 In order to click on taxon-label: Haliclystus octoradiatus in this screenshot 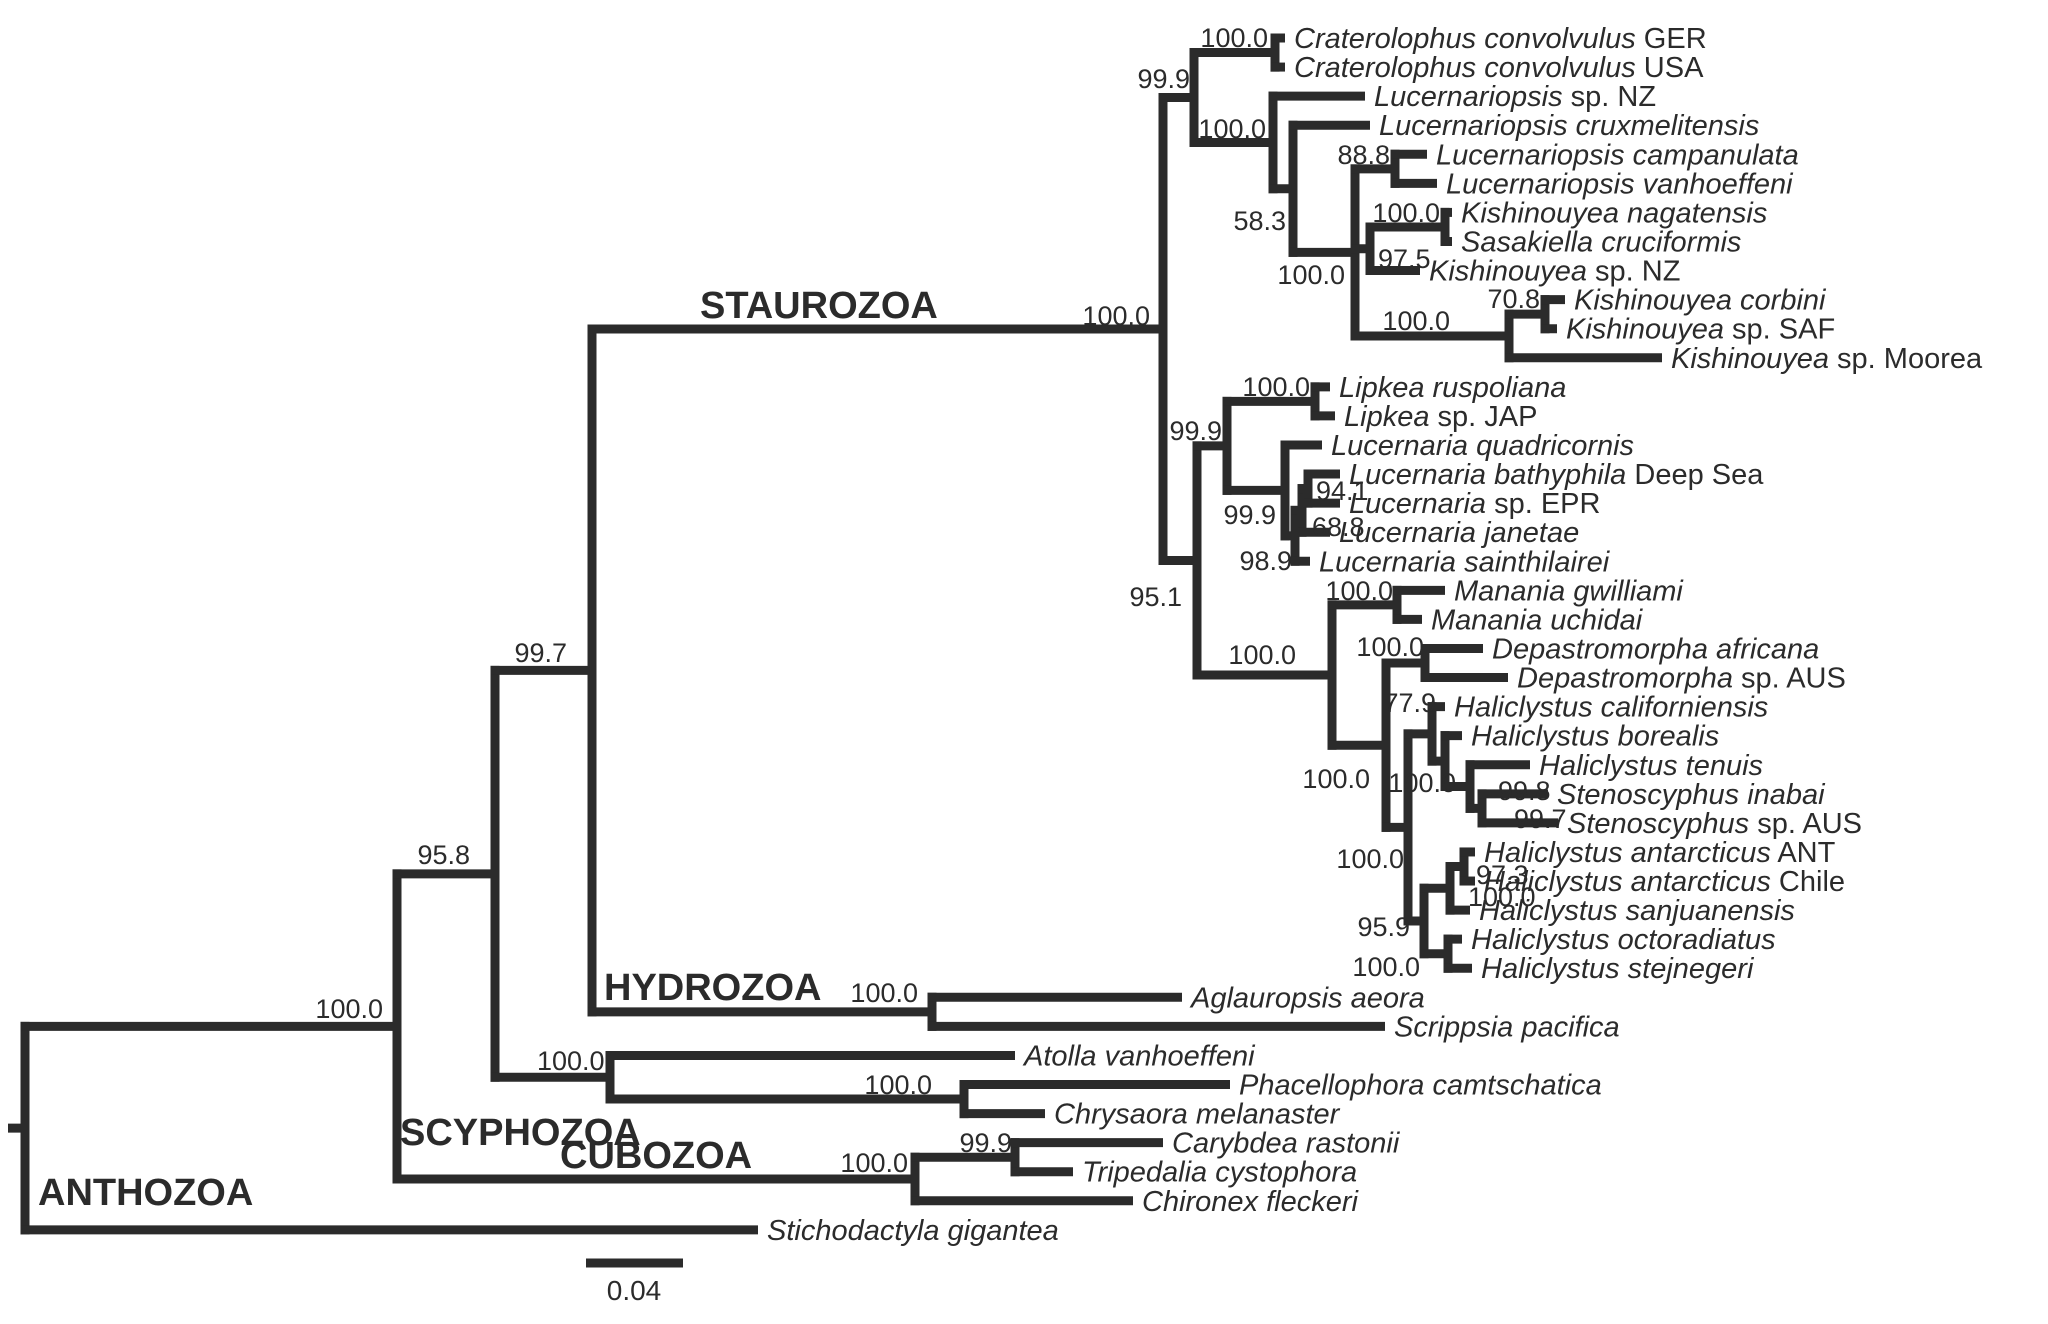, I will do `click(1623, 940)`.